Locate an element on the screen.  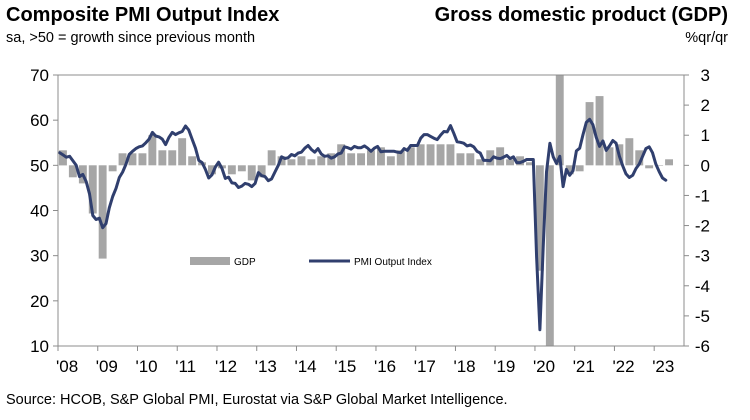
gdp-bar-2019Q3 is located at coordinates (520, 161).